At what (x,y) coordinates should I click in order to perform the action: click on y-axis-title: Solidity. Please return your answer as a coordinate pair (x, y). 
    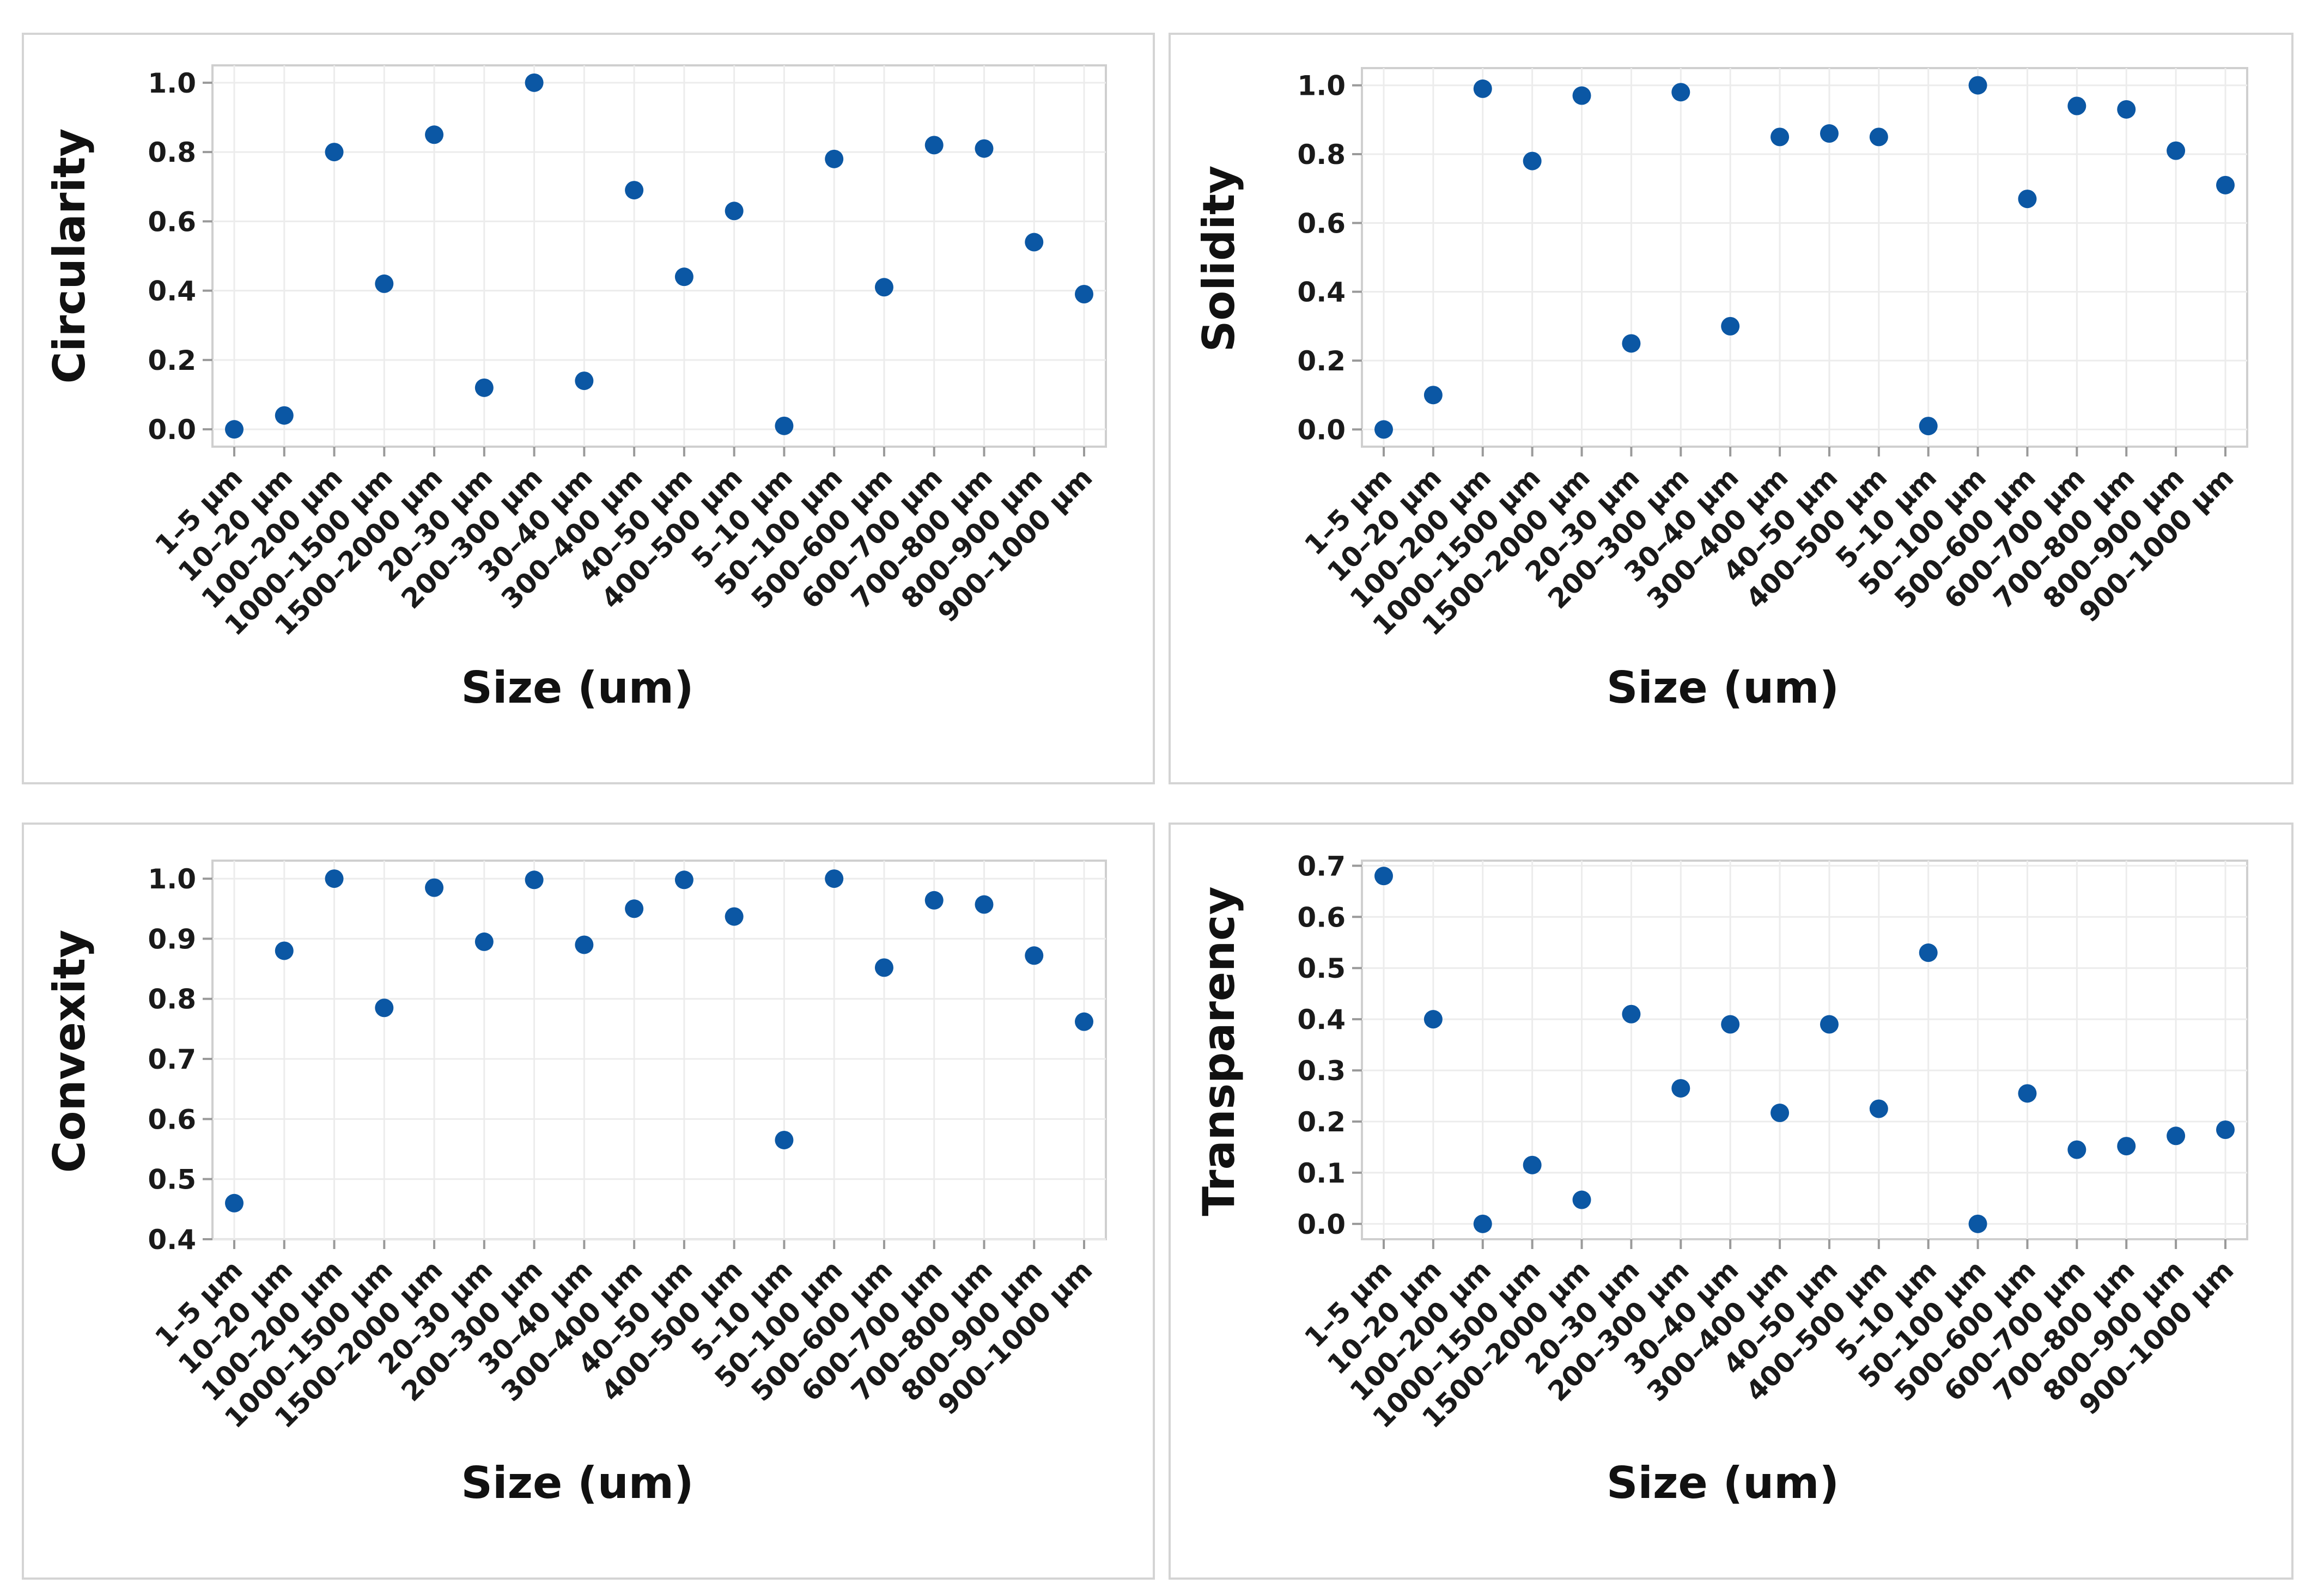
    Looking at the image, I should click on (1219, 259).